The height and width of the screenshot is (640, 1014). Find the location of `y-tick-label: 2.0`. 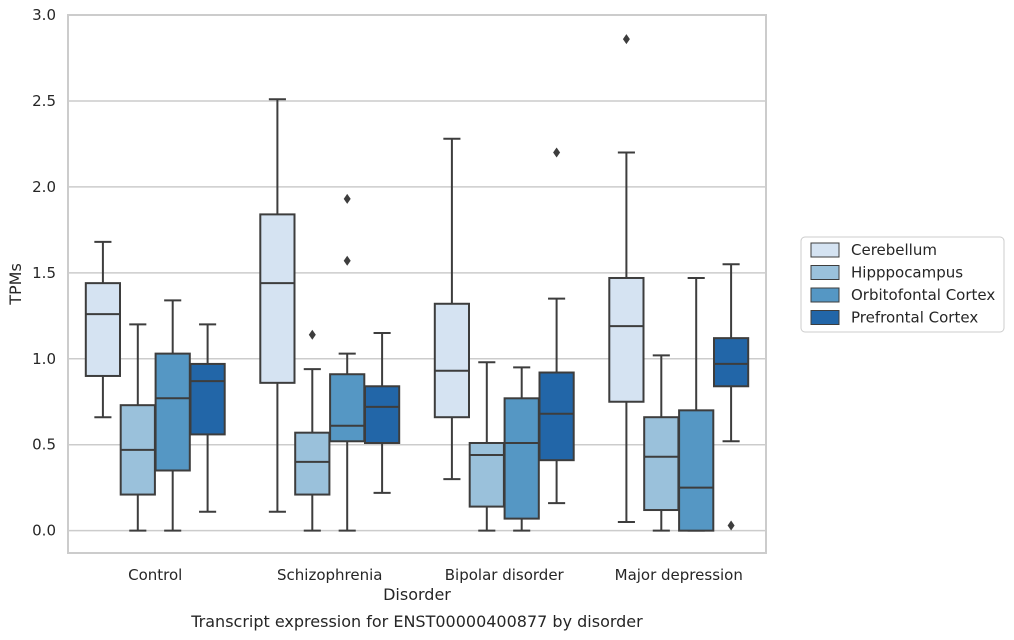

y-tick-label: 2.0 is located at coordinates (44, 187).